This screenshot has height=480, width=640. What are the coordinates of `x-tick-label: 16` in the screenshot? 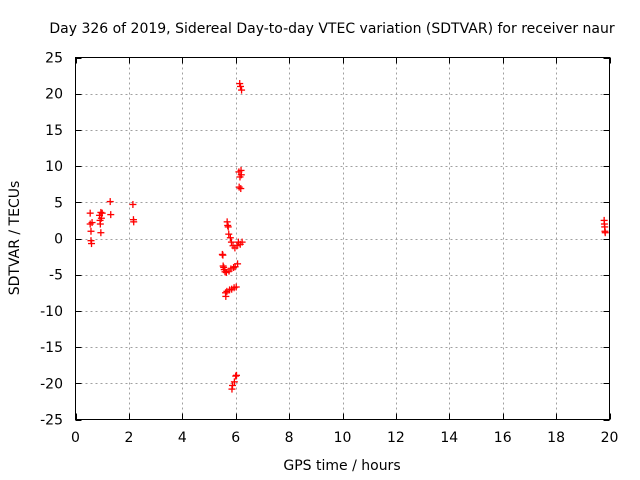 It's located at (503, 438).